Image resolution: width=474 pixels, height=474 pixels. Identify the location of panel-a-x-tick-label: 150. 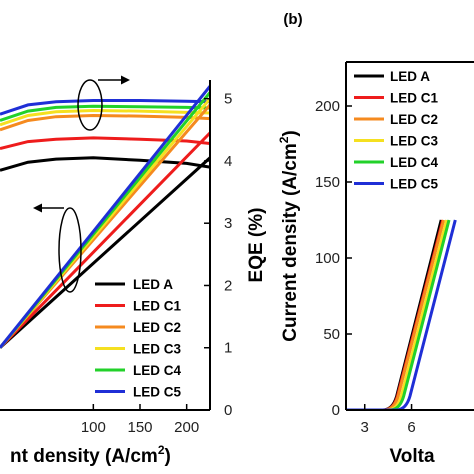
(139, 427).